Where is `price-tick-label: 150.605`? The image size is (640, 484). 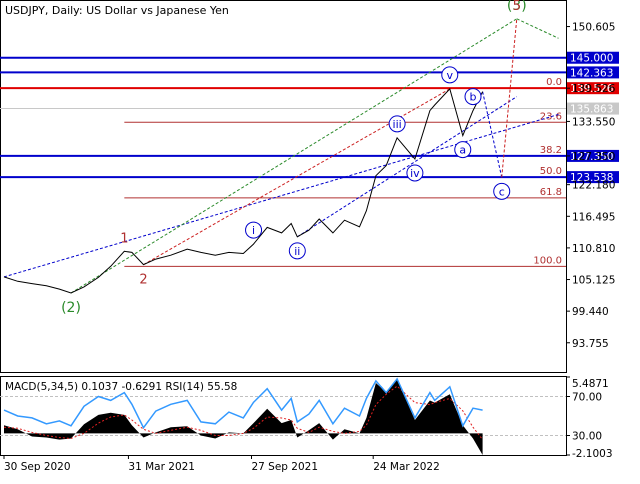 price-tick-label: 150.605 is located at coordinates (593, 28).